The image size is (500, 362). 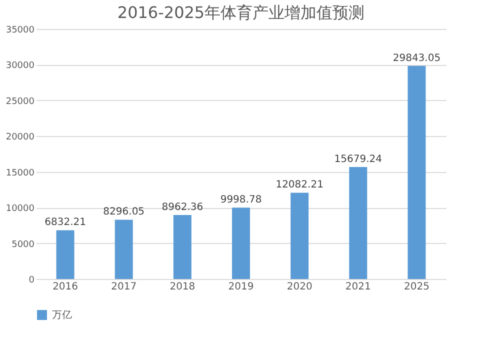 What do you see at coordinates (20, 173) in the screenshot?
I see `y-tick-label: 15000` at bounding box center [20, 173].